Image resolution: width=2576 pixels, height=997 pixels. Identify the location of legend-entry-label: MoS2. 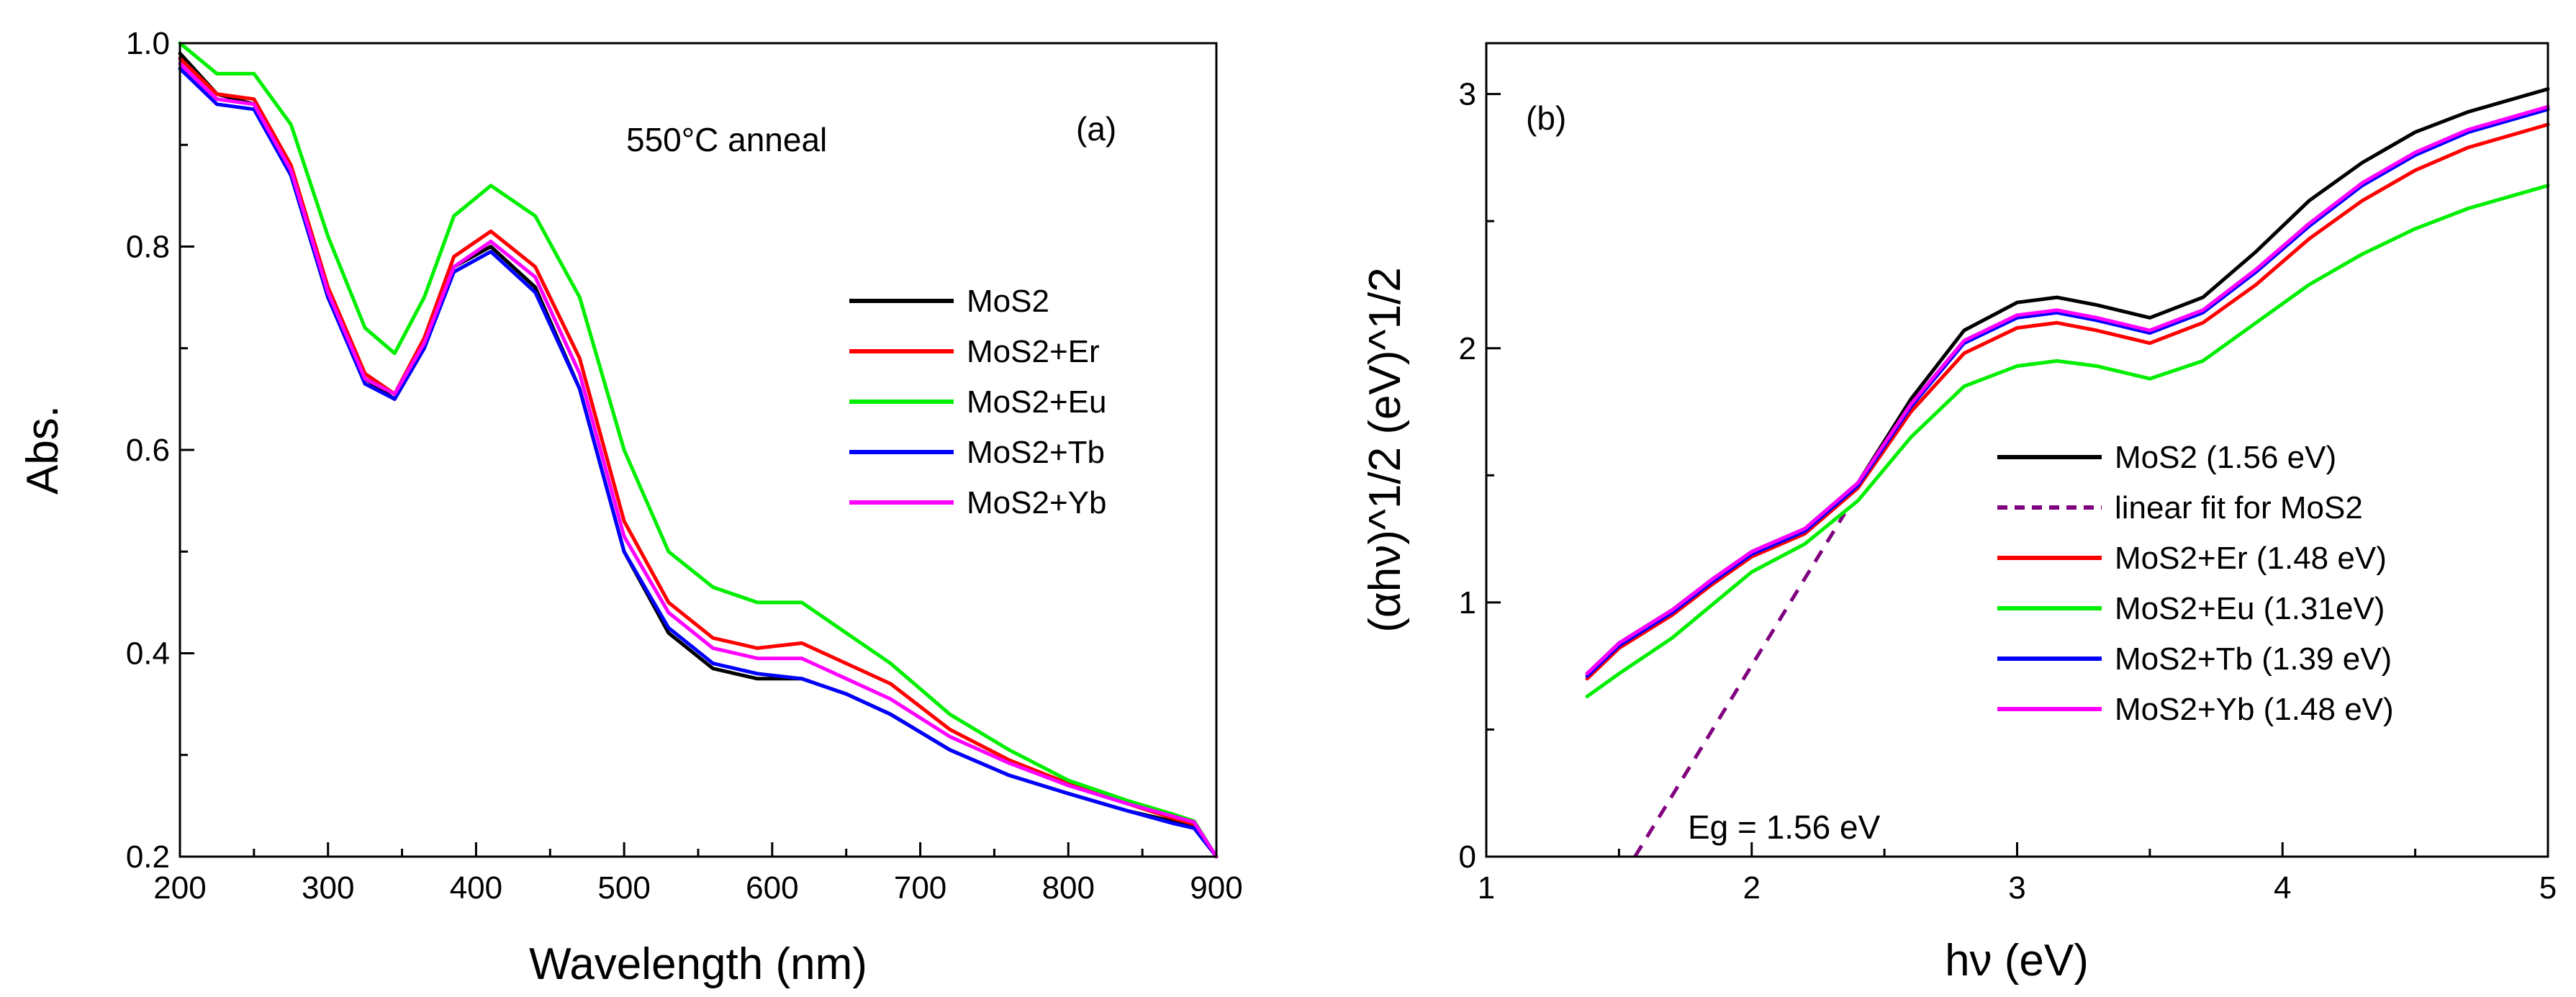
(1008, 301).